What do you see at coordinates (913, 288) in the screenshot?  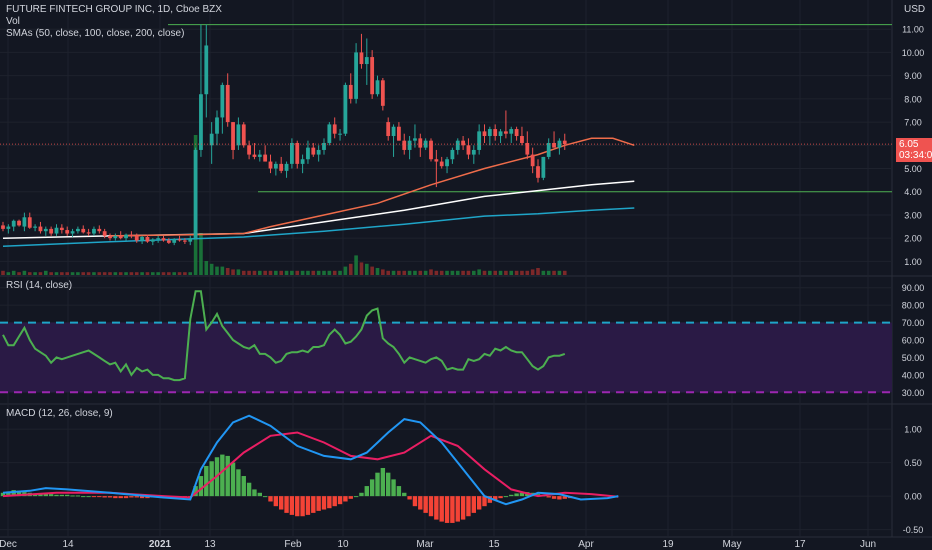 I see `y-tick-label: 90.00` at bounding box center [913, 288].